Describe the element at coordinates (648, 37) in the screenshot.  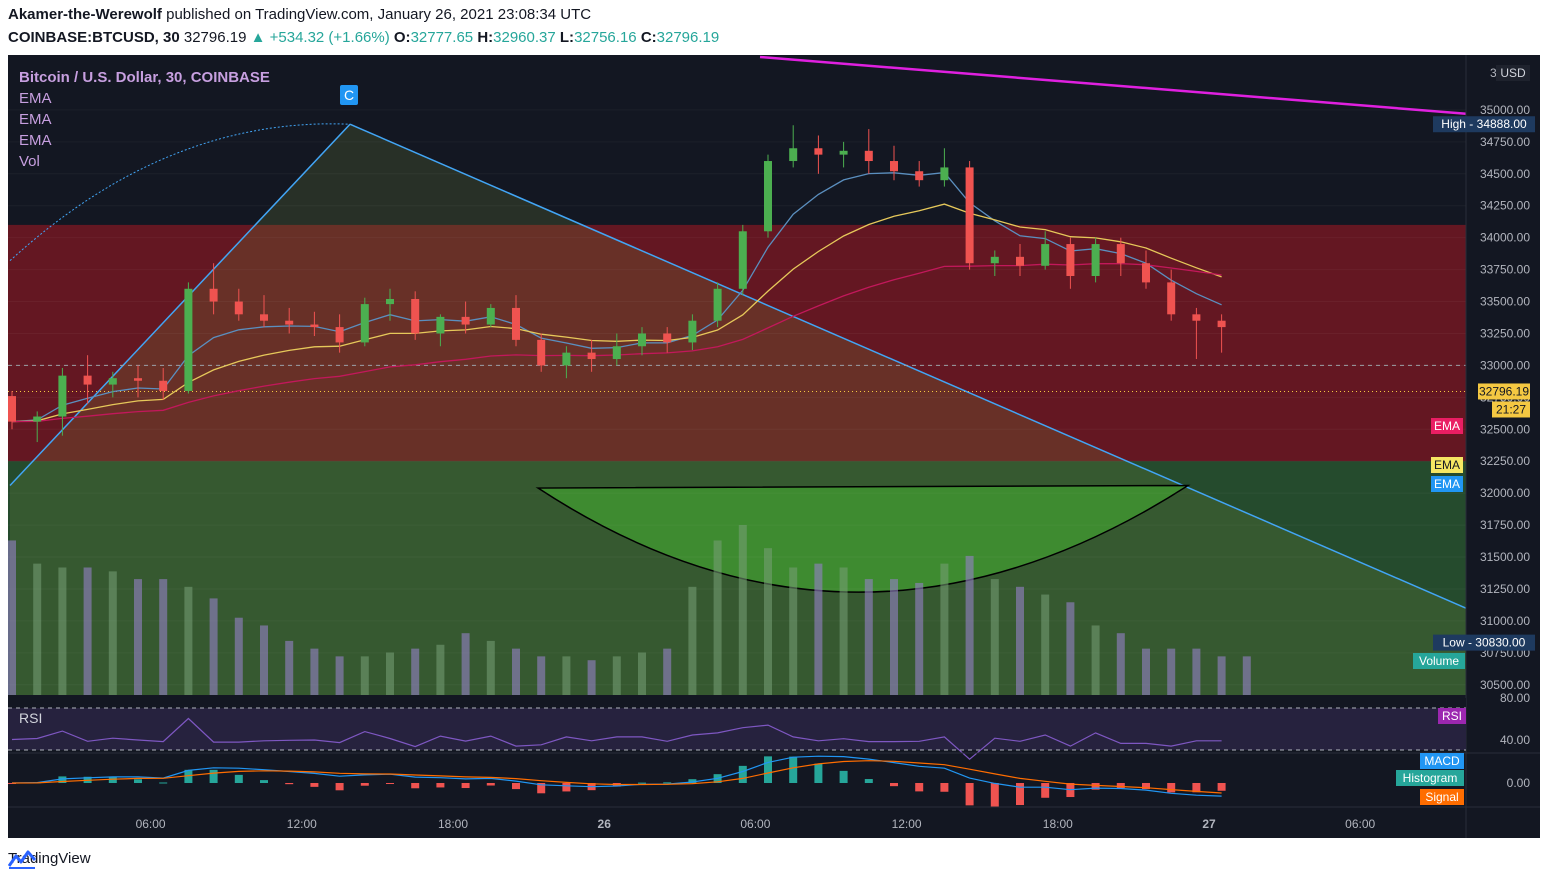
I see `close-label: C:` at that location.